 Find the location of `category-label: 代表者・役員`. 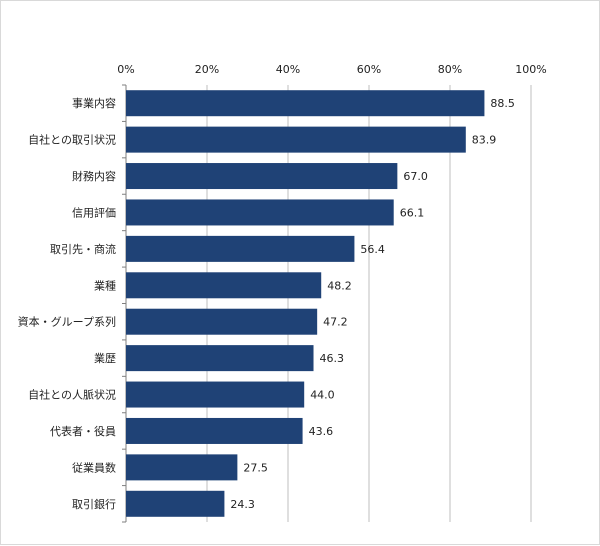

category-label: 代表者・役員 is located at coordinates (83, 431).